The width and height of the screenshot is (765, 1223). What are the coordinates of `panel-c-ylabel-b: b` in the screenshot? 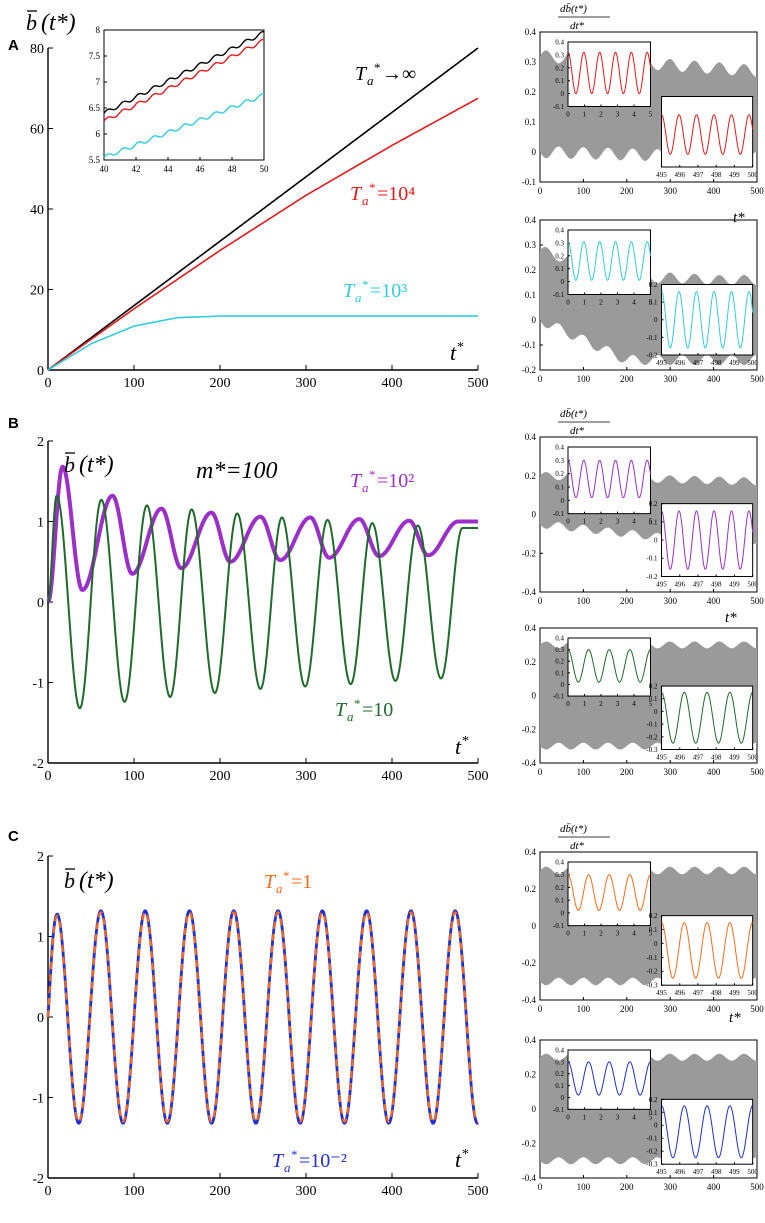 It's located at (69, 880).